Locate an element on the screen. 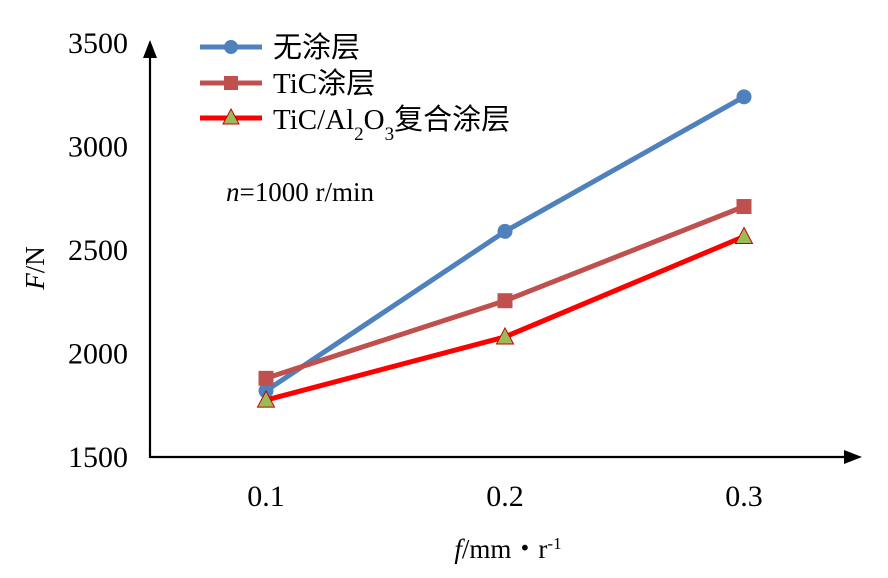  y-tick-label: 1500 is located at coordinates (98, 457).